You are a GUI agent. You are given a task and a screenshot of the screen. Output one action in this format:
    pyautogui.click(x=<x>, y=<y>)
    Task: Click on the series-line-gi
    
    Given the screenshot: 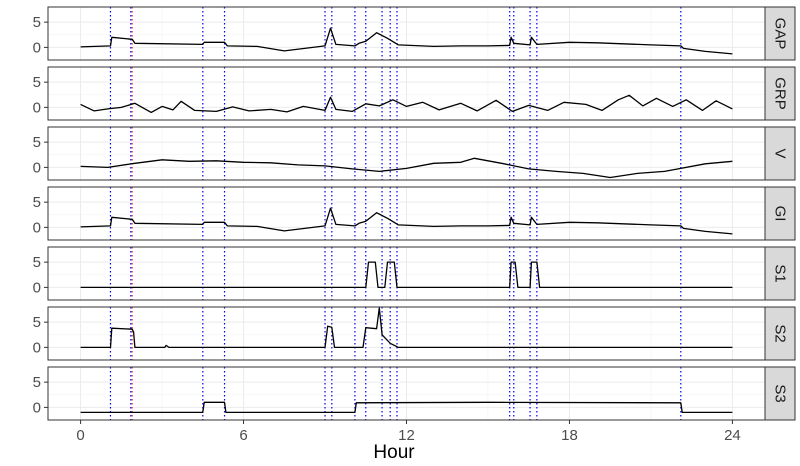 What is the action you would take?
    pyautogui.click(x=406, y=221)
    